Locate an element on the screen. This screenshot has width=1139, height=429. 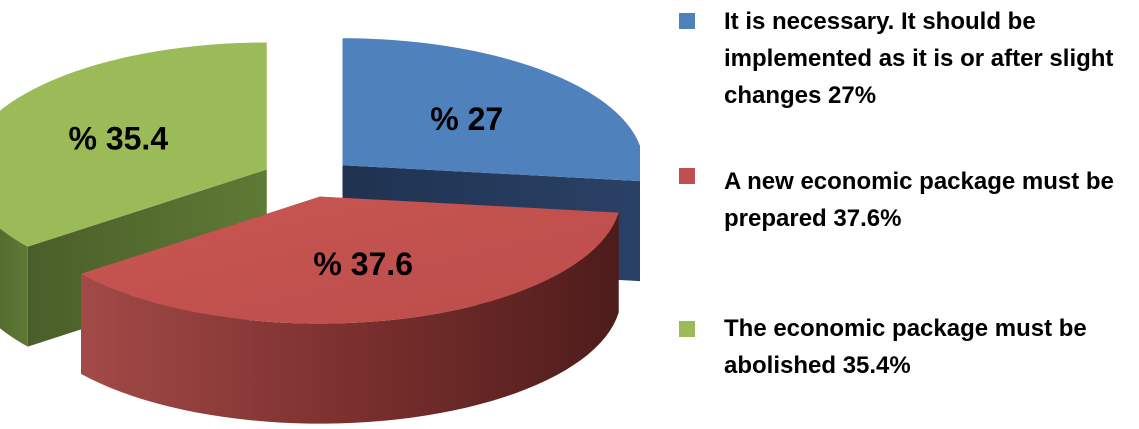
legend-swatch-blue is located at coordinates (687, 21).